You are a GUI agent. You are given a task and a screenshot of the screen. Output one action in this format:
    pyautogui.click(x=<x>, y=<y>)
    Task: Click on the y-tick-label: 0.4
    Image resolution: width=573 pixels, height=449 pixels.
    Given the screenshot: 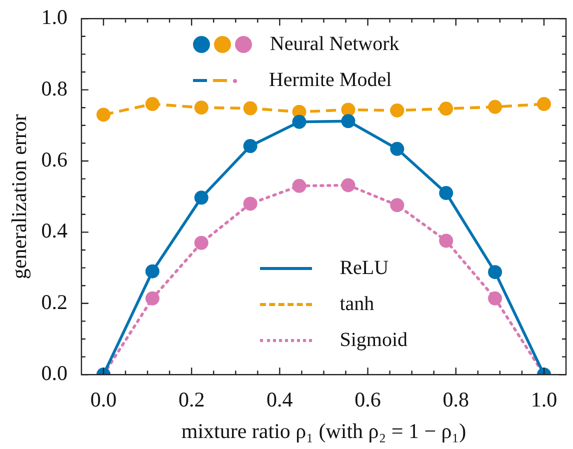 What is the action you would take?
    pyautogui.click(x=54, y=230)
    